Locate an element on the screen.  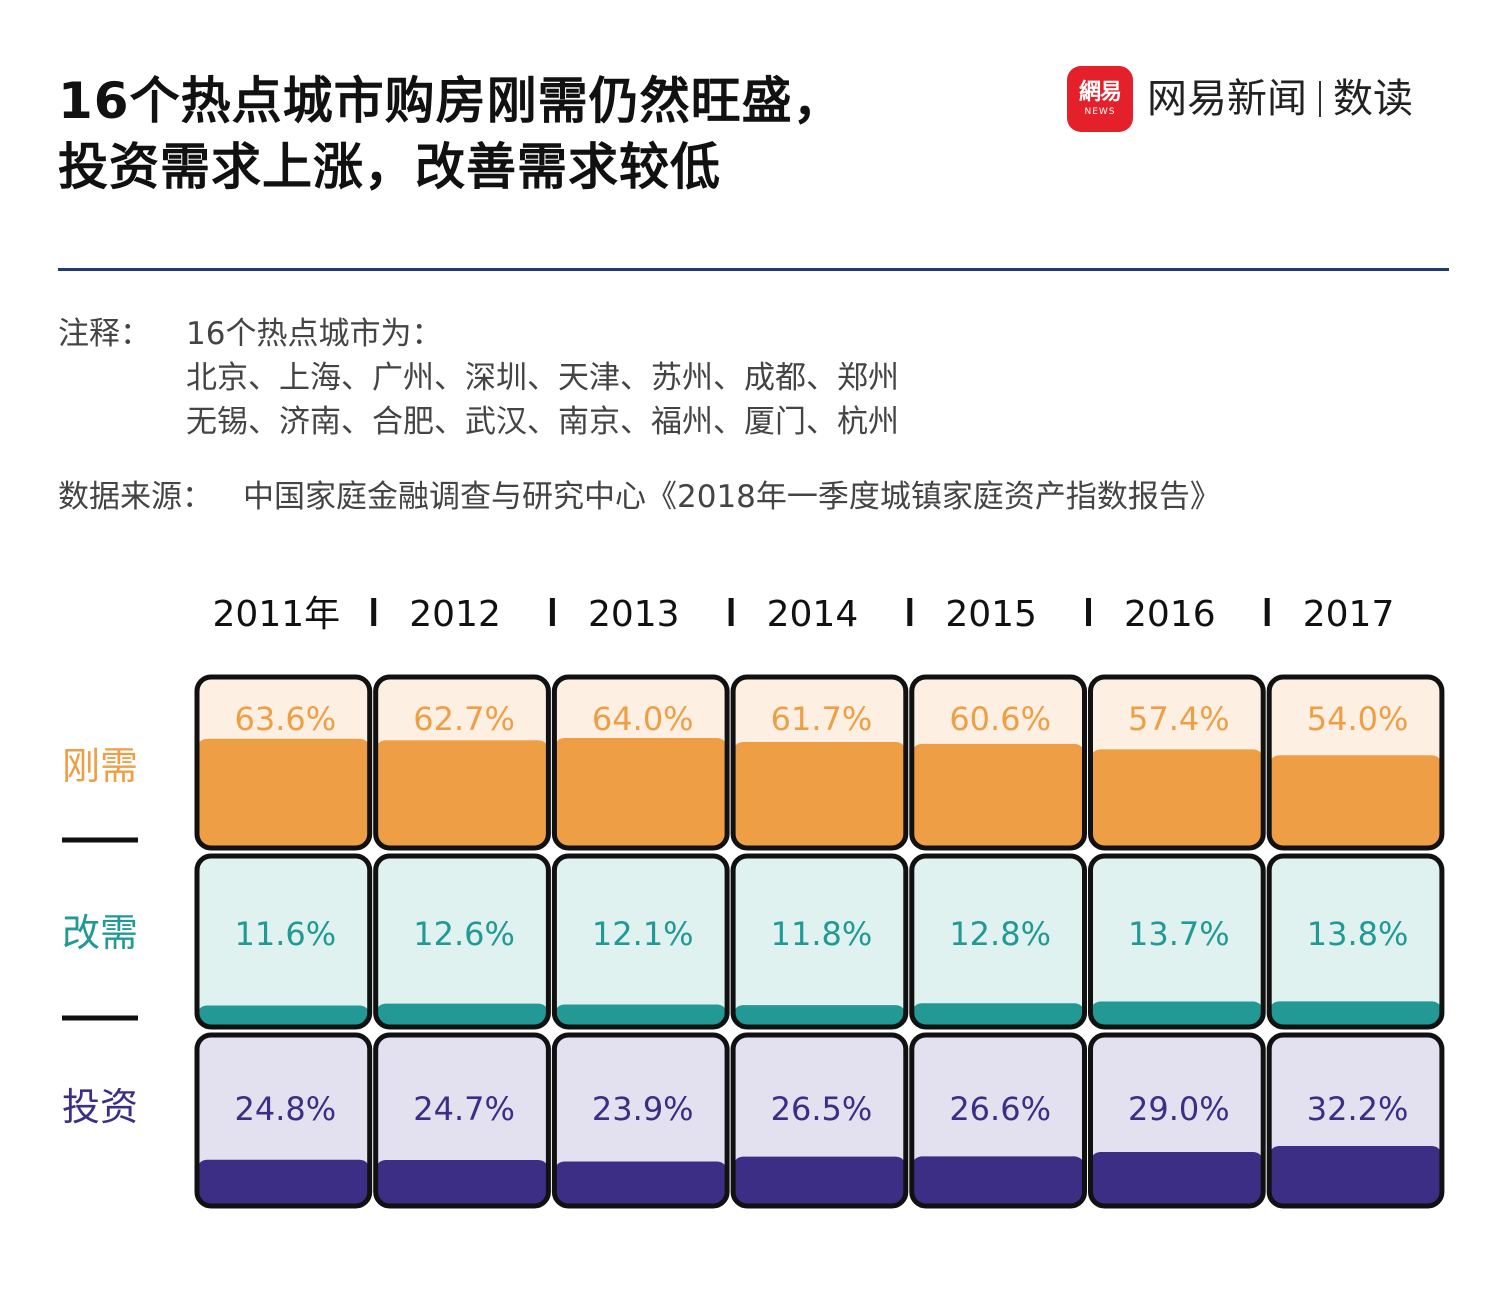
logo-badge-text: 網易 is located at coordinates (1100, 92).